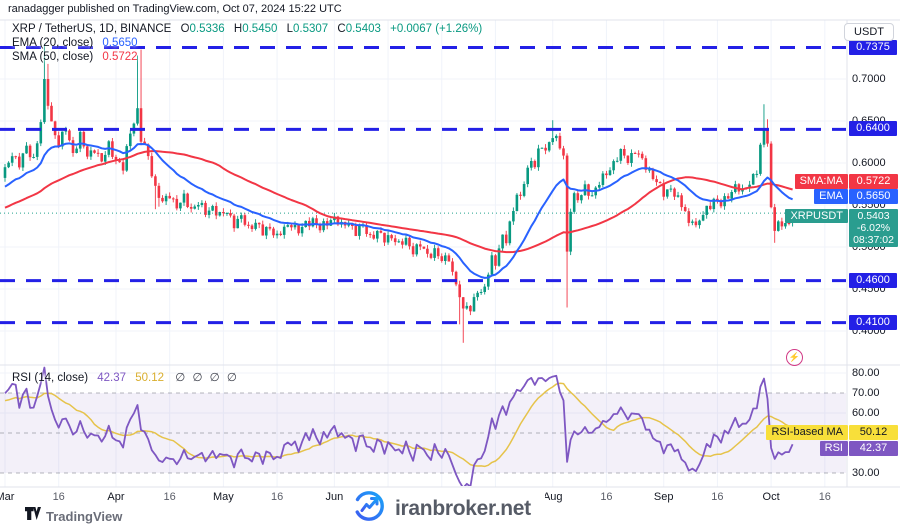 The width and height of the screenshot is (900, 530). I want to click on close-value: 0.5403, so click(363, 29).